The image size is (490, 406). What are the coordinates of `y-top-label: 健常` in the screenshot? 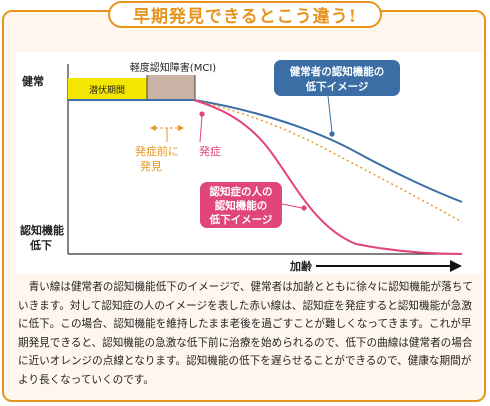 It's located at (33, 81).